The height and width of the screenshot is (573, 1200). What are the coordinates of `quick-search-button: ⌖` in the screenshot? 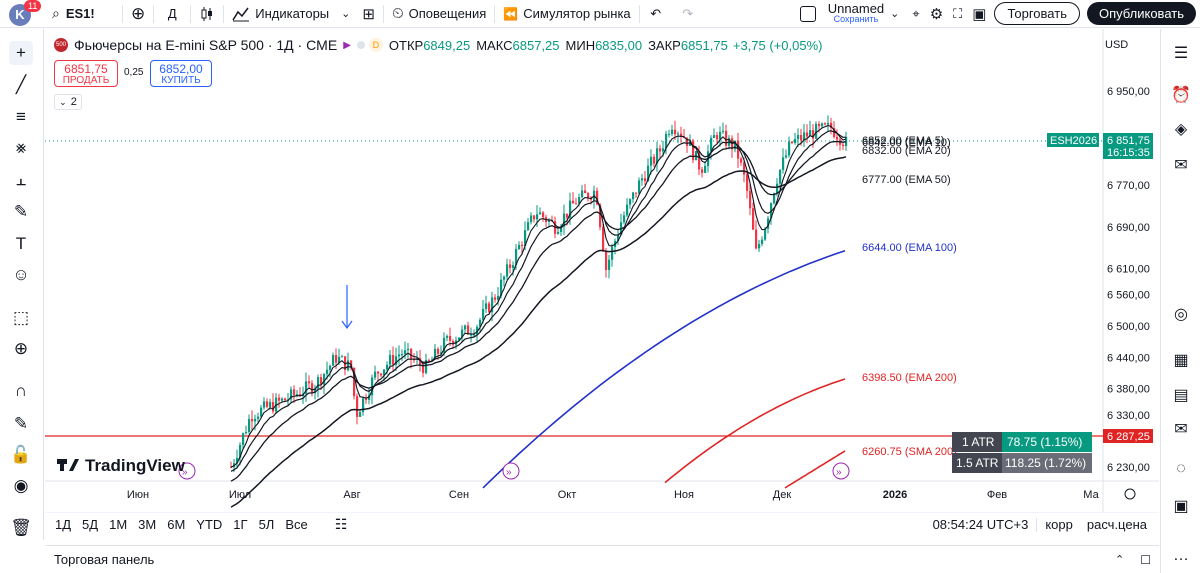 It's located at (915, 14).